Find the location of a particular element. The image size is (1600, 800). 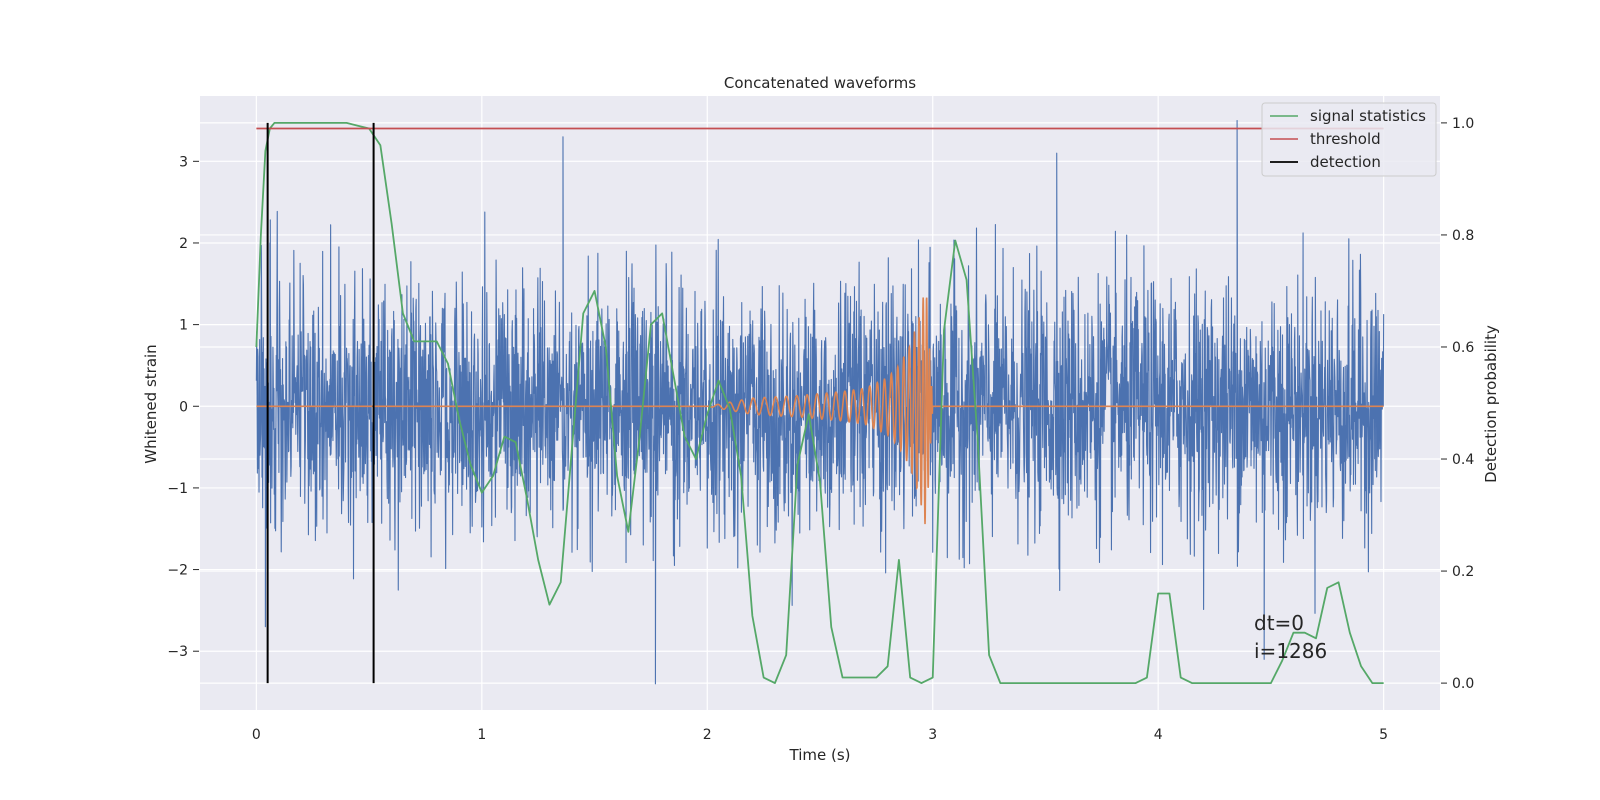

y-tick-label: 3 is located at coordinates (183, 162).